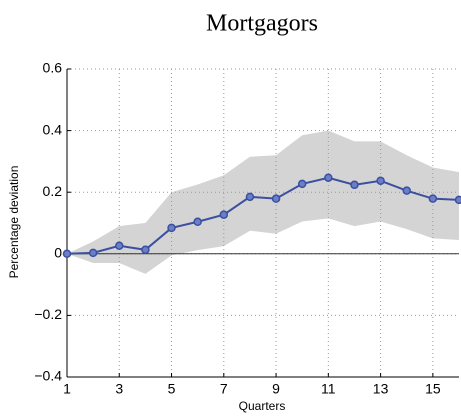 Image resolution: width=461 pixels, height=420 pixels. What do you see at coordinates (328, 389) in the screenshot?
I see `x-tick-label: 11` at bounding box center [328, 389].